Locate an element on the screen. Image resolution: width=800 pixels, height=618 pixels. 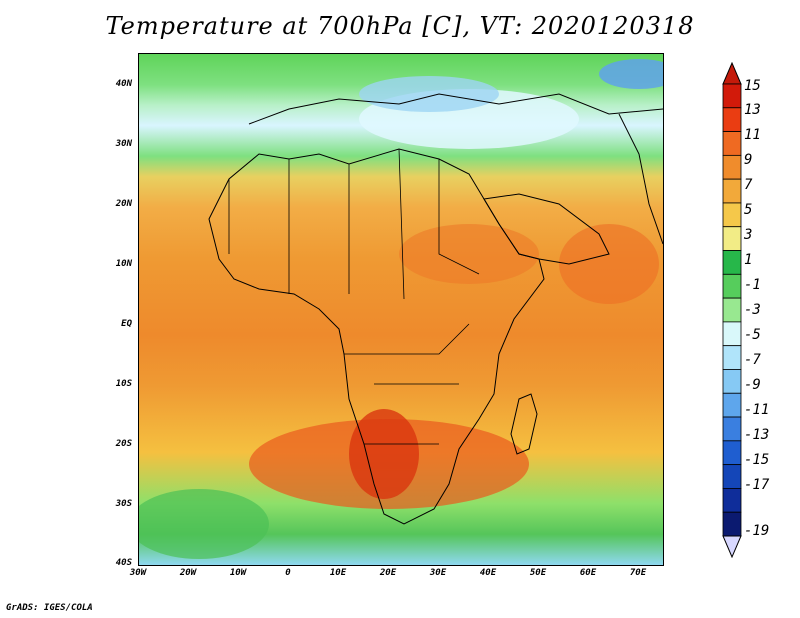
madagascar-outline is located at coordinates (524, 424).